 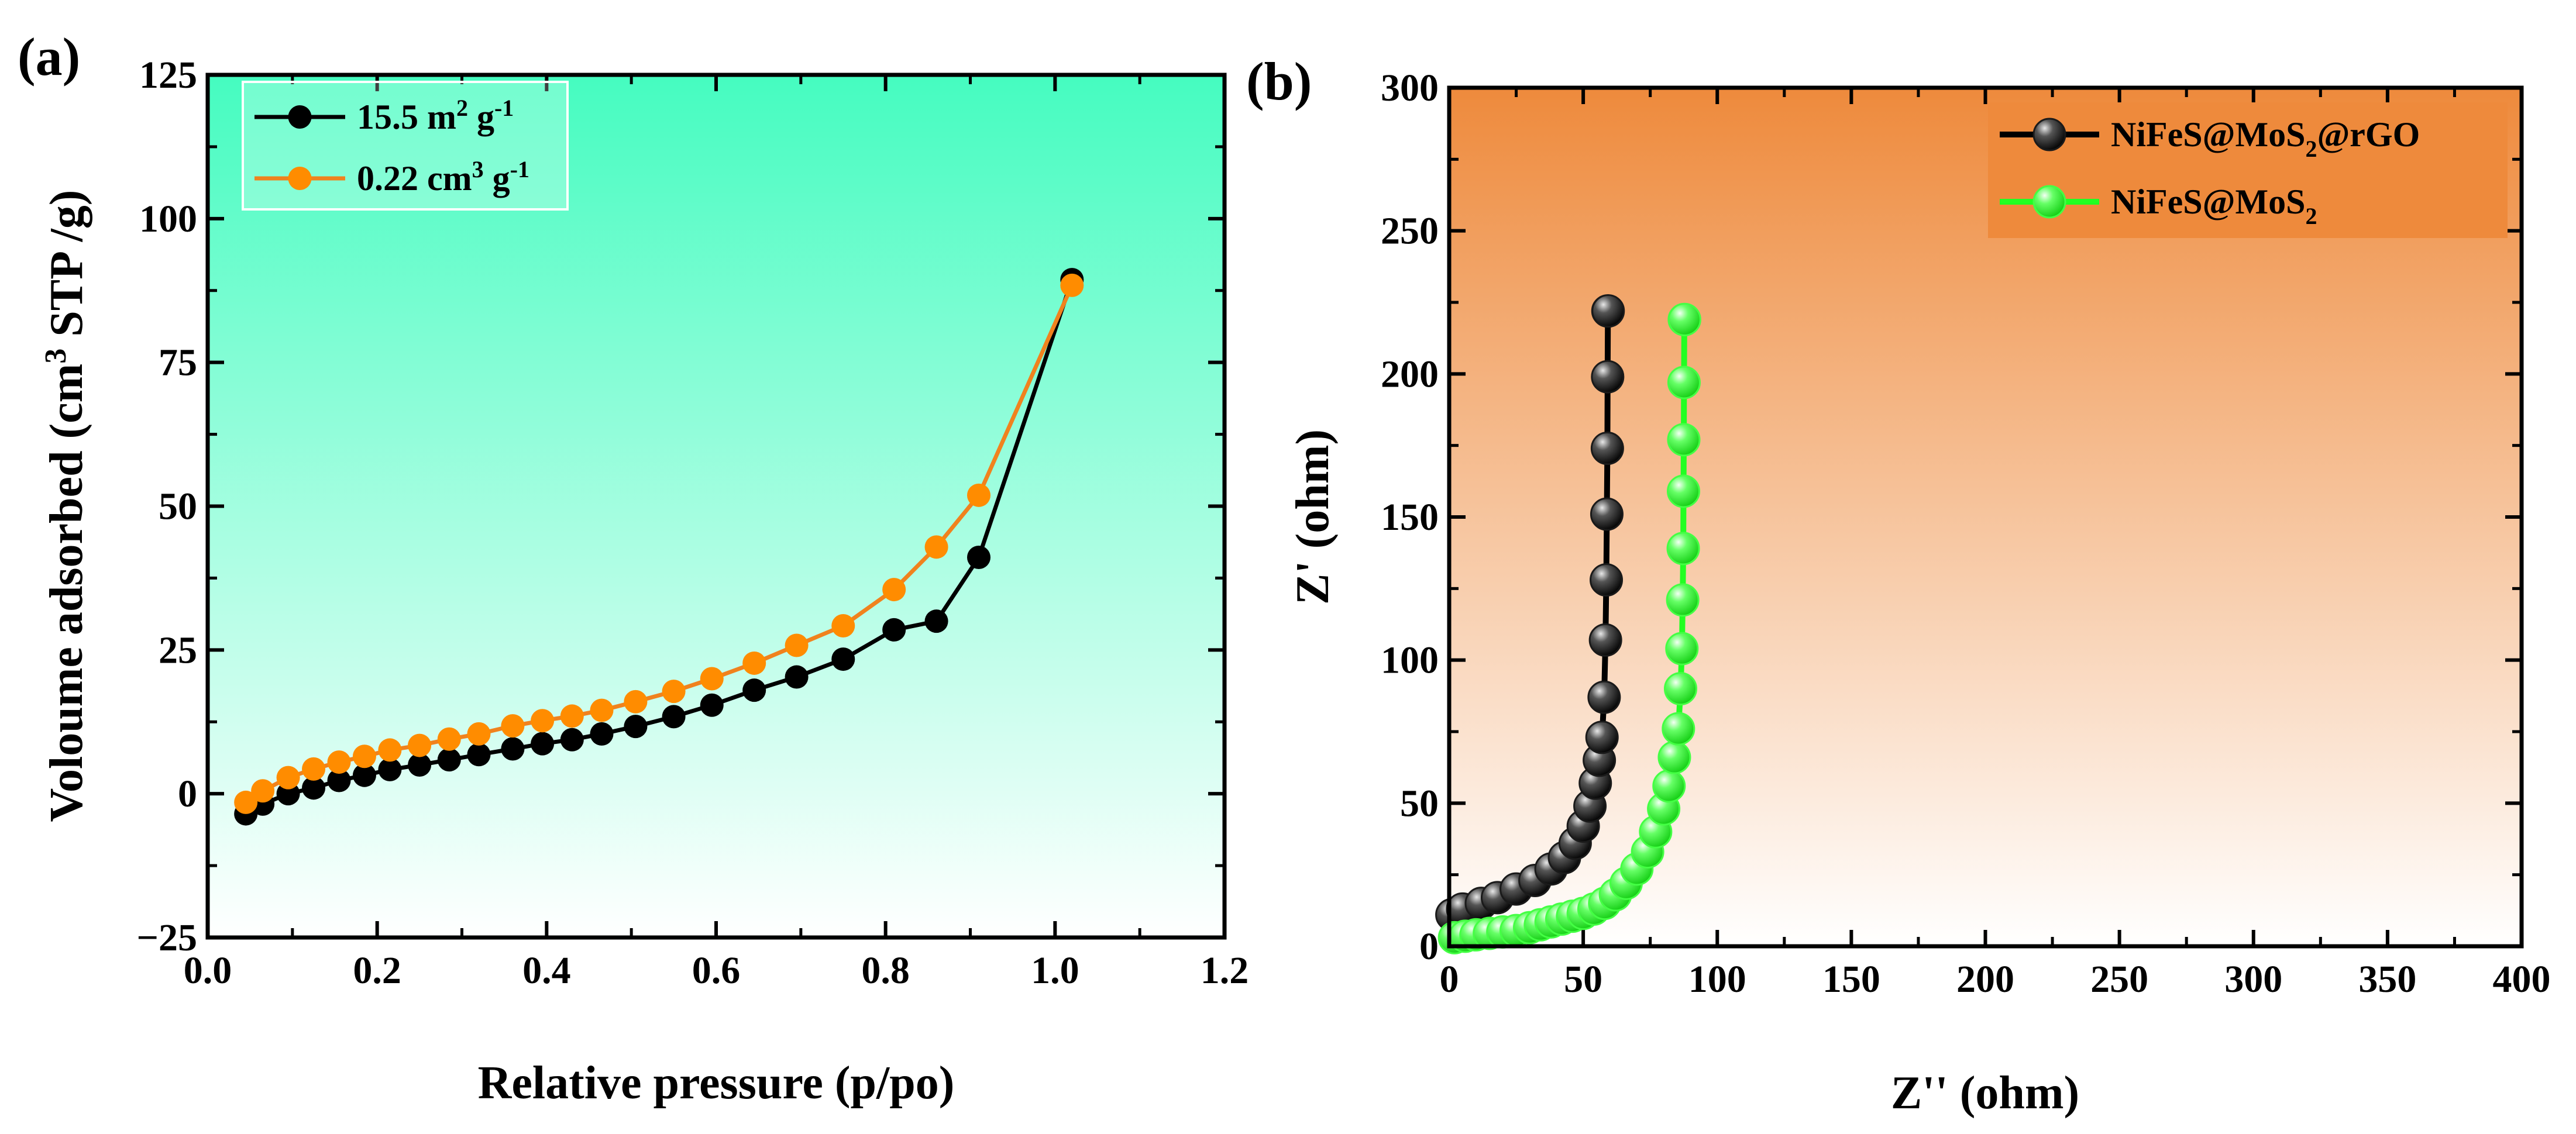 What do you see at coordinates (1410, 88) in the screenshot?
I see `y-tick-label: 300` at bounding box center [1410, 88].